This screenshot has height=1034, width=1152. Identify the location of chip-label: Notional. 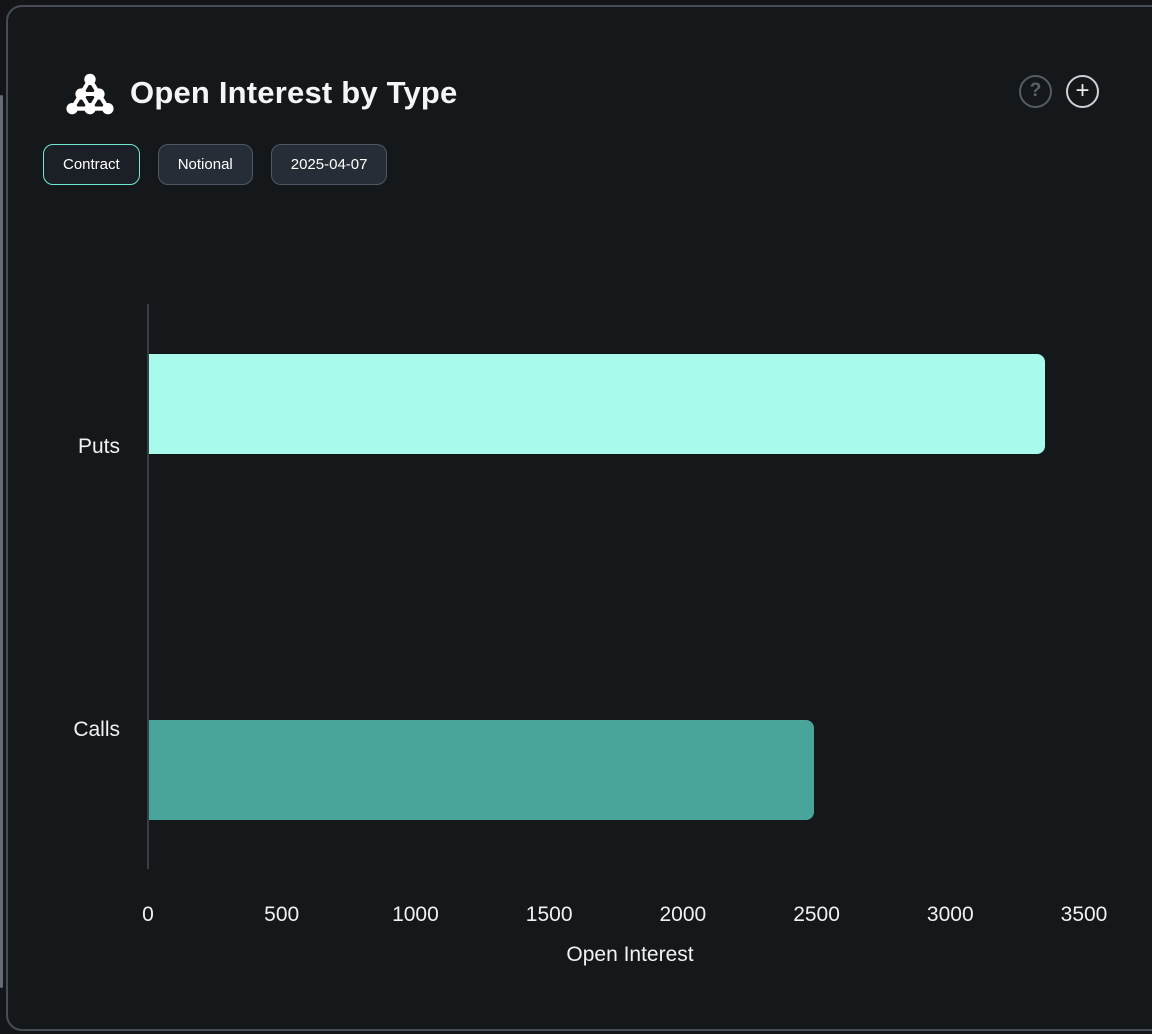
(205, 164).